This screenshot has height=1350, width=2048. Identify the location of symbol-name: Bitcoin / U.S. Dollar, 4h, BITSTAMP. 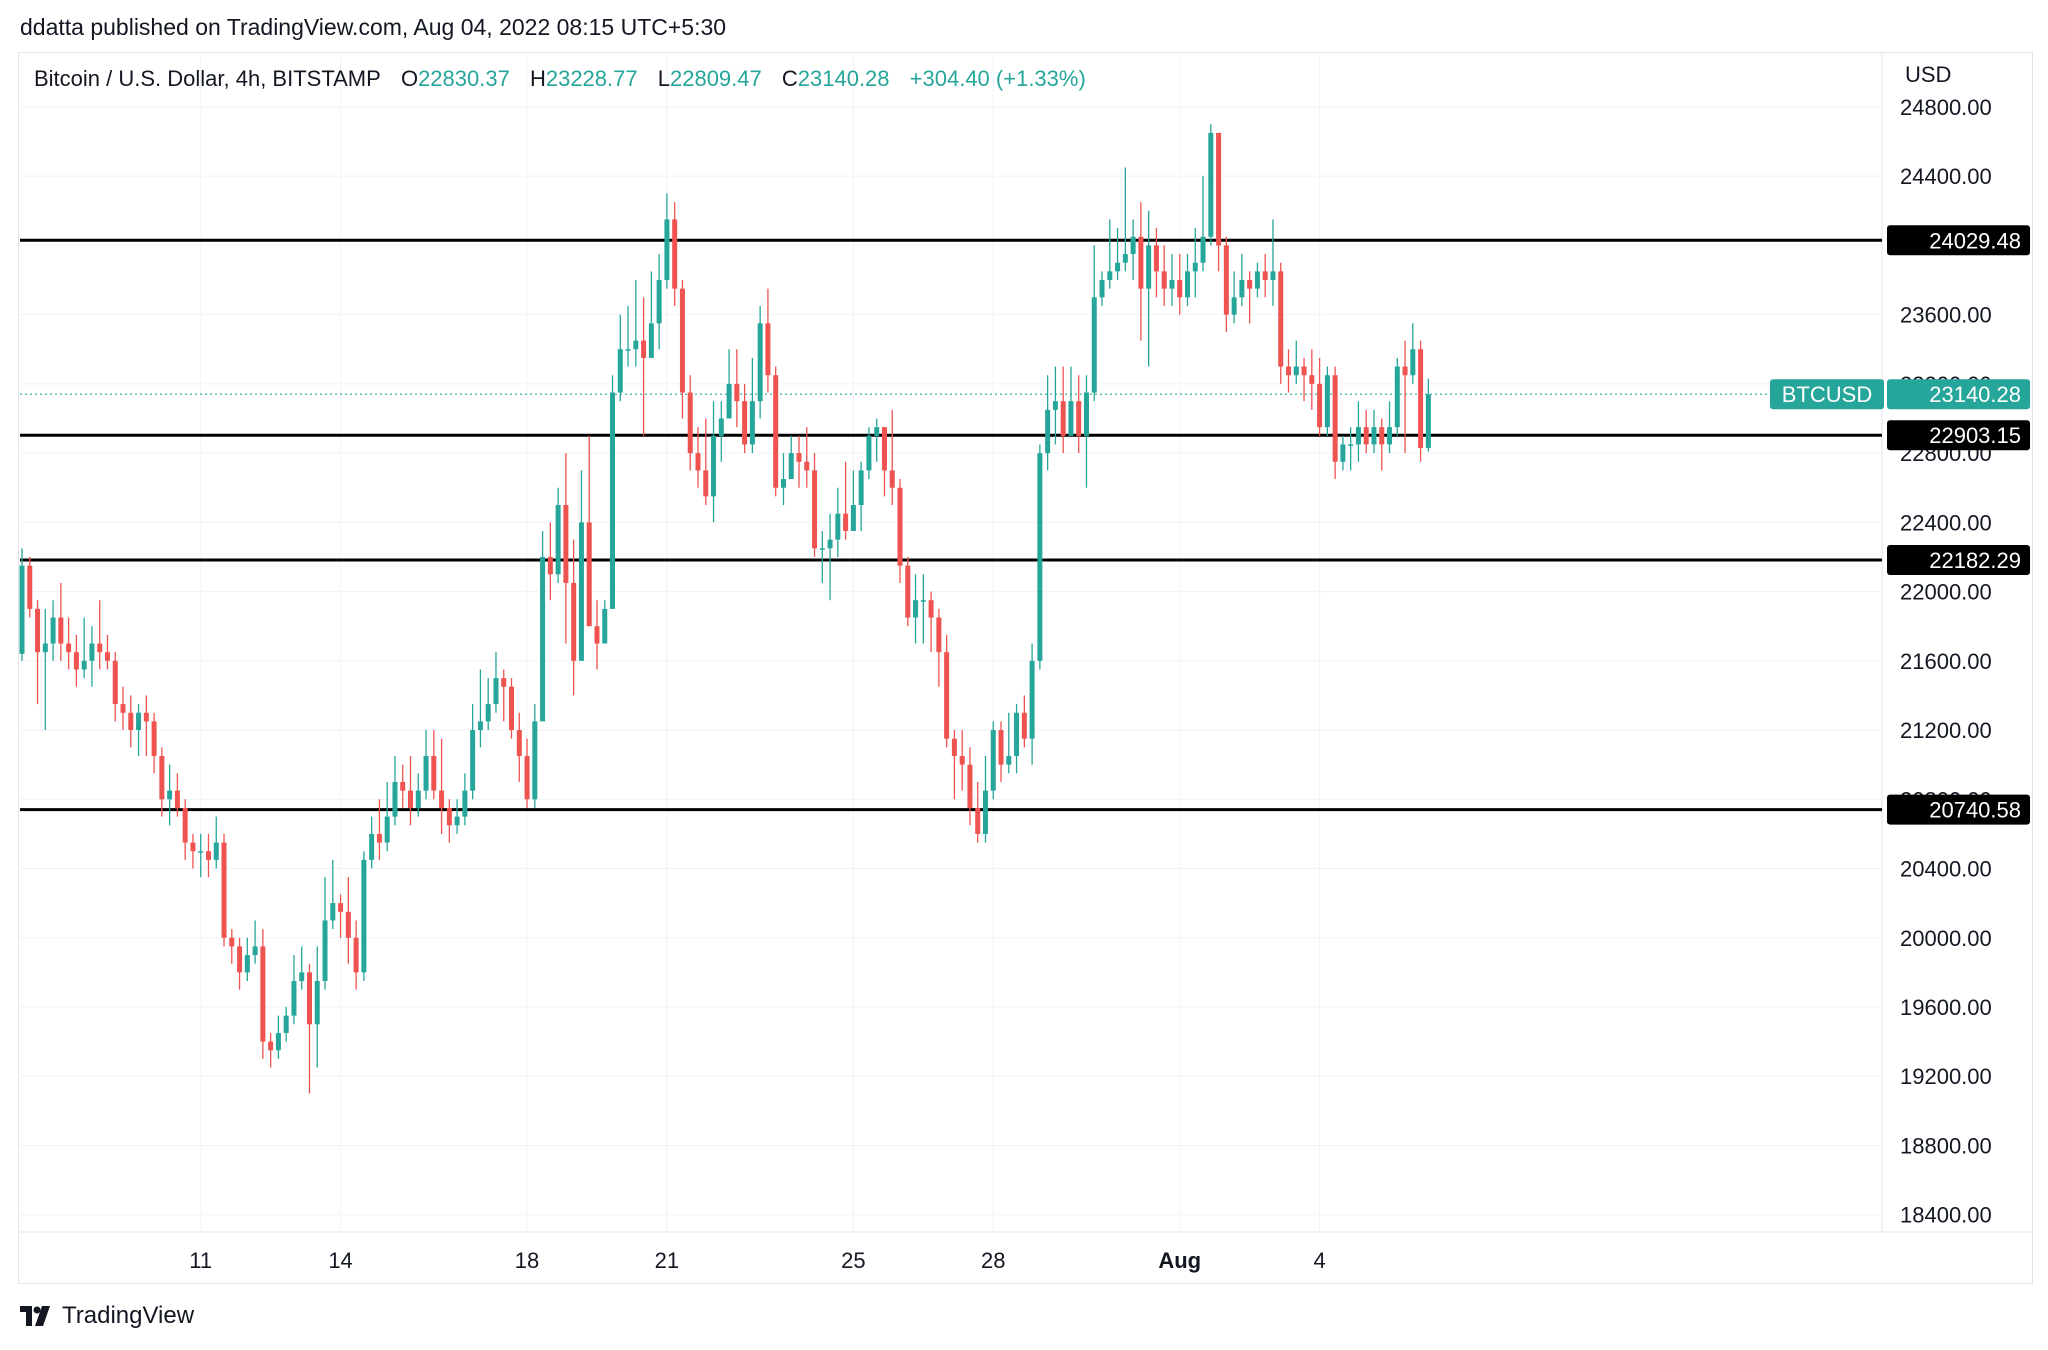
(207, 78).